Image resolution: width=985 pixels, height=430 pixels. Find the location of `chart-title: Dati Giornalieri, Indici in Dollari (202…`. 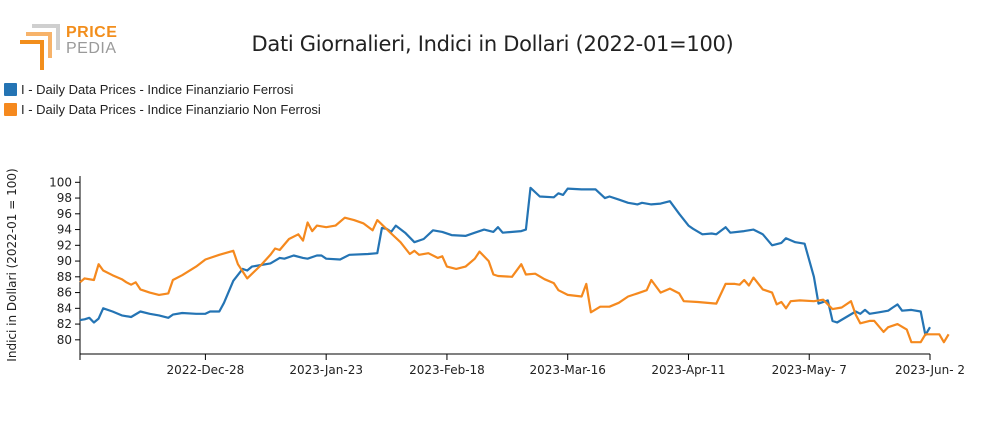

chart-title: Dati Giornalieri, Indici in Dollari (202… is located at coordinates (492, 44).